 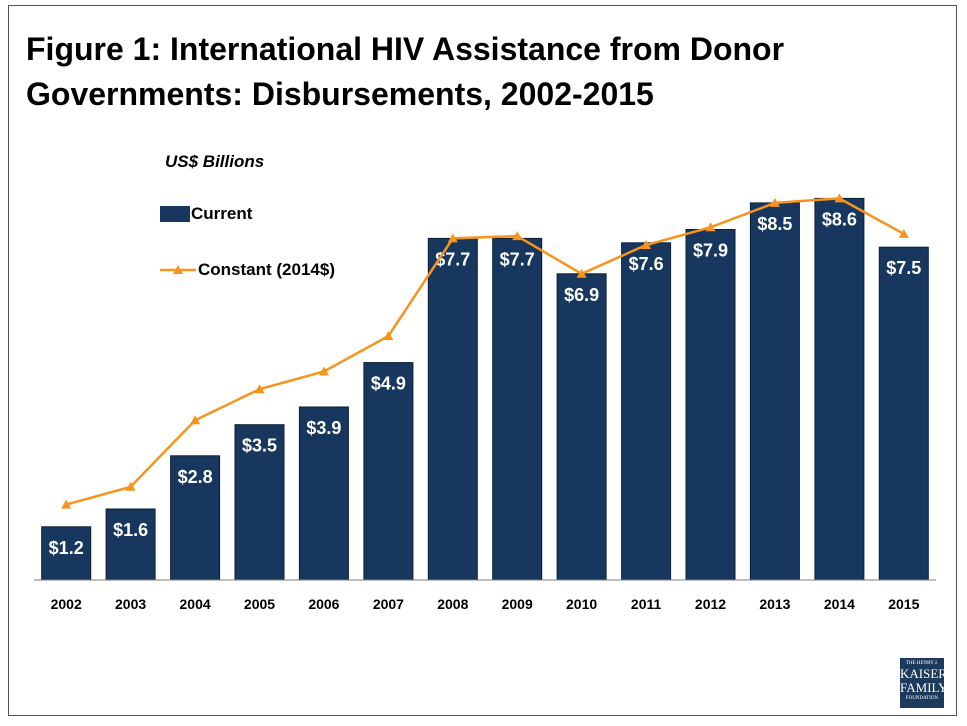 What do you see at coordinates (130, 604) in the screenshot?
I see `x-tick-label-2003: 2003` at bounding box center [130, 604].